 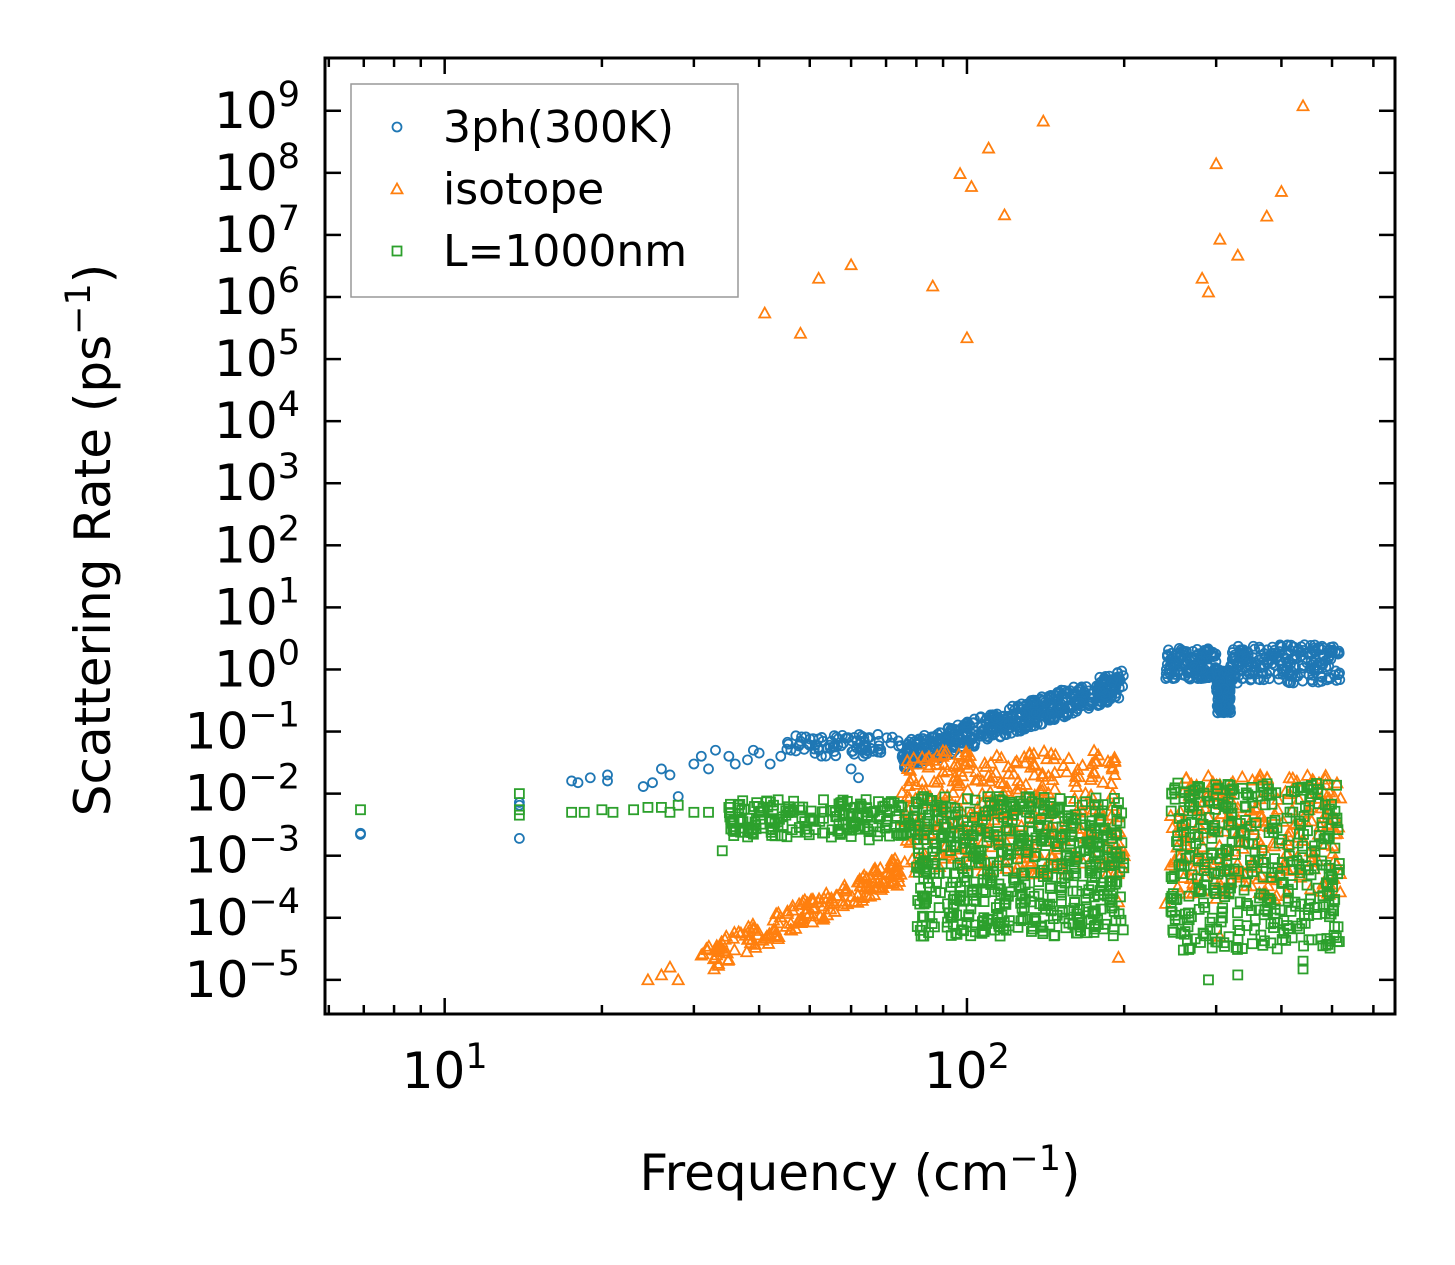 What do you see at coordinates (257, 355) in the screenshot?
I see `y-tick-label: 10⁵` at bounding box center [257, 355].